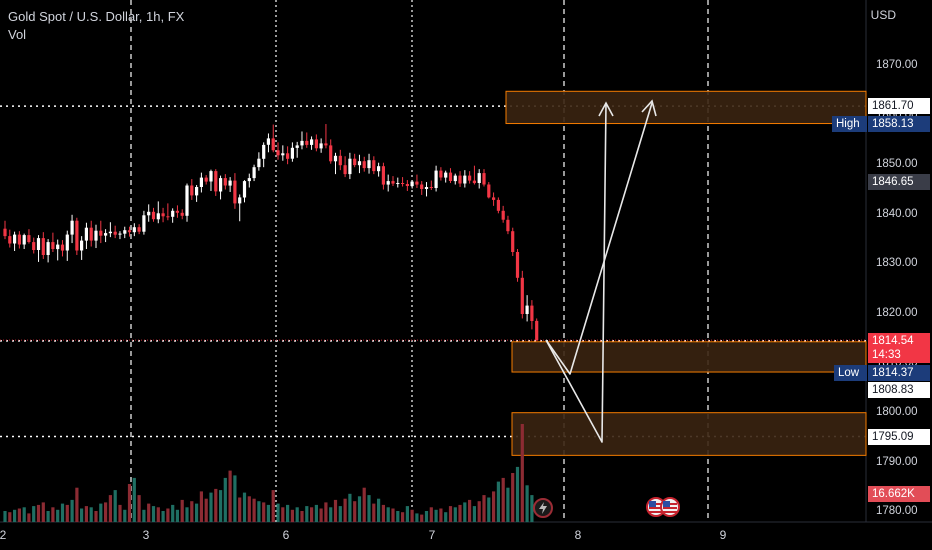  What do you see at coordinates (146, 535) in the screenshot?
I see `time-tick-label: 3` at bounding box center [146, 535].